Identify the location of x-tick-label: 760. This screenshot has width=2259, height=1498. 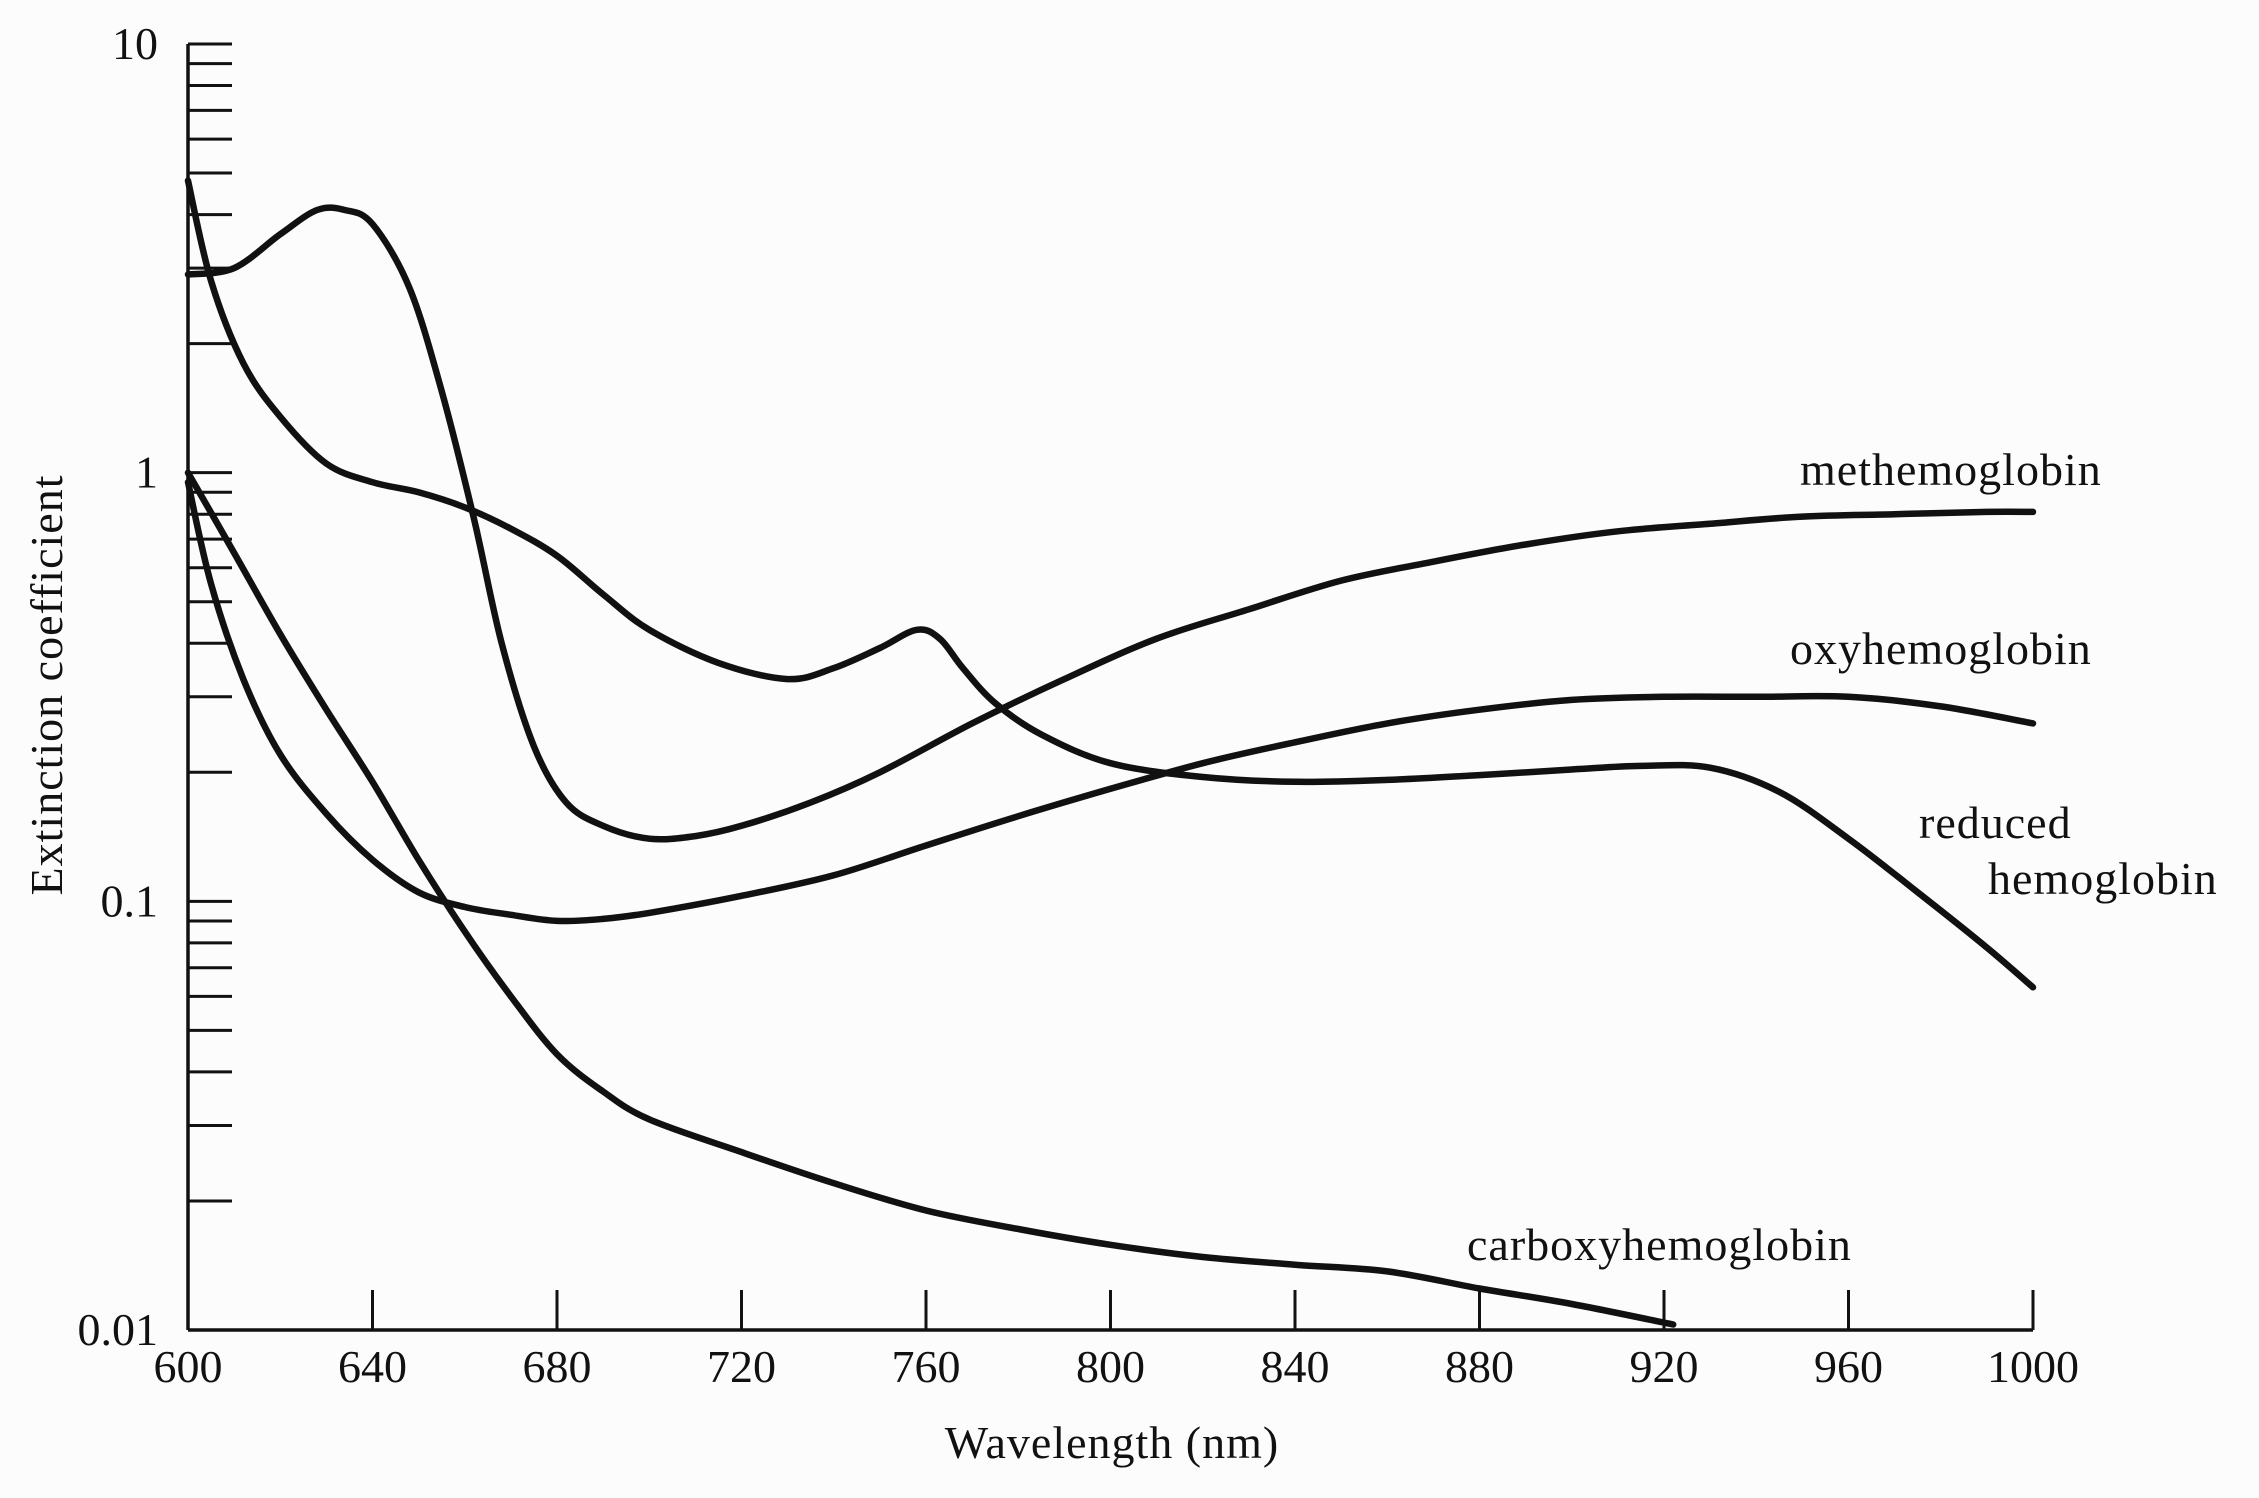
(926, 1366).